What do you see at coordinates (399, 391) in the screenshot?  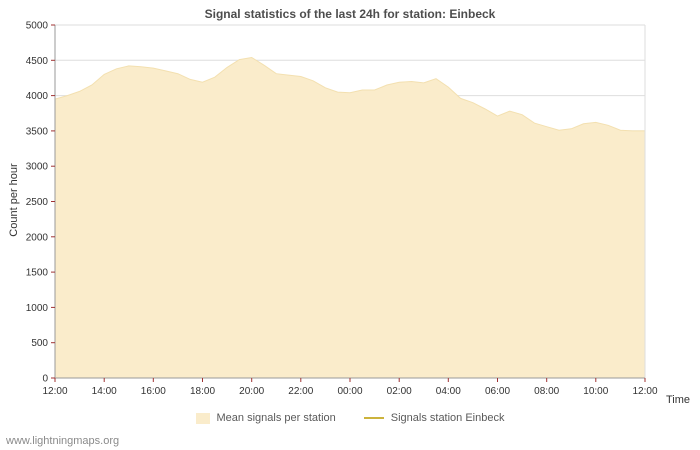 I see `x-tick-label: 02:00` at bounding box center [399, 391].